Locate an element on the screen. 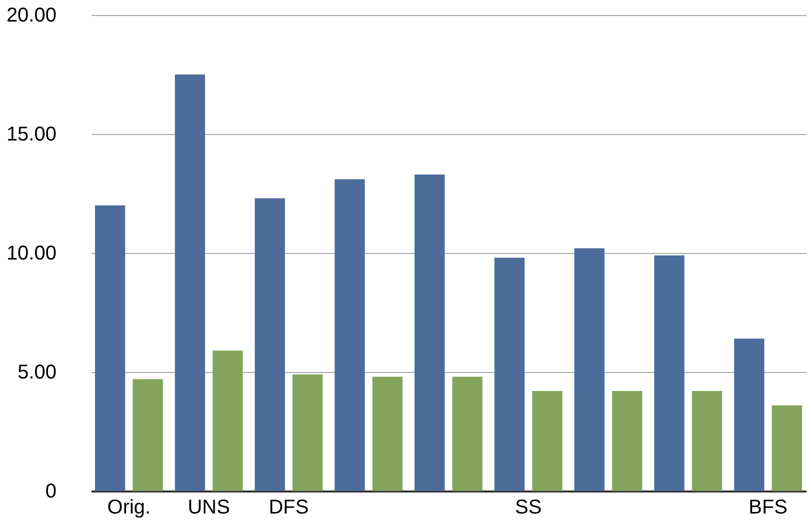 This screenshot has height=522, width=811. x-tick-label: BFS is located at coordinates (768, 507).